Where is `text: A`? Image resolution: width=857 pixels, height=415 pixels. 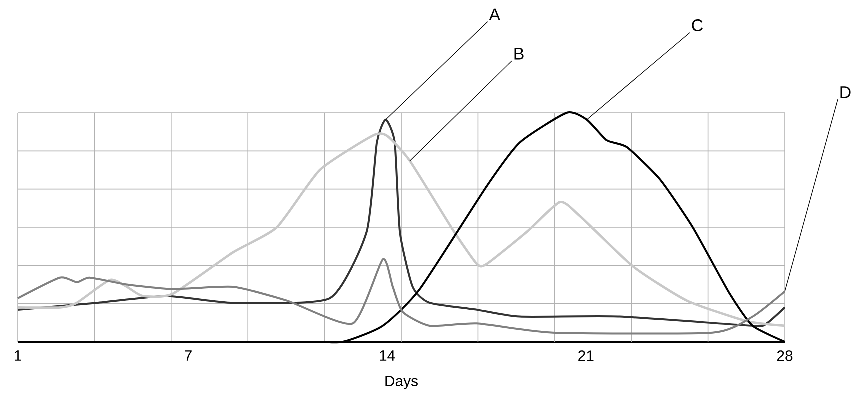 text: A is located at coordinates (494, 14).